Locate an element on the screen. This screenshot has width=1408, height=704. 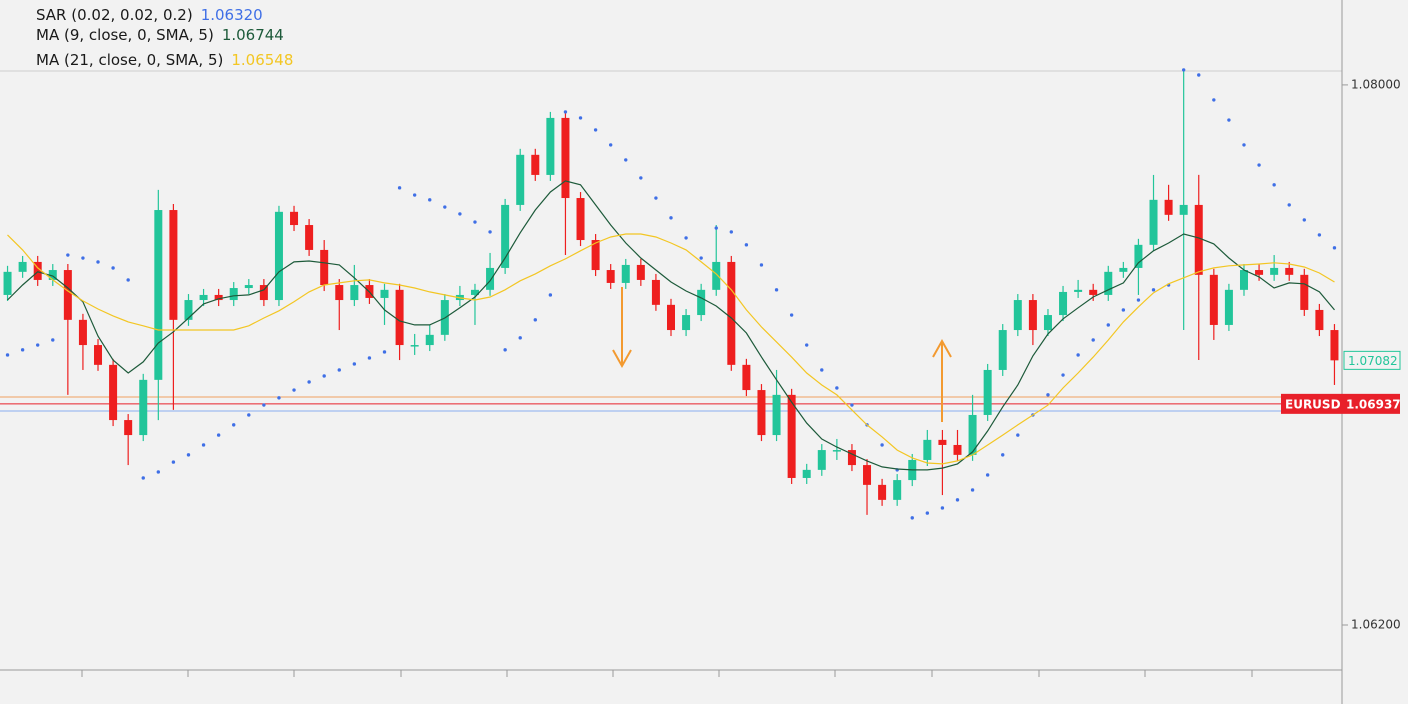
legend-entry: MA (21, close, 0, SMA, 5) 1.06548 is located at coordinates (164, 60).